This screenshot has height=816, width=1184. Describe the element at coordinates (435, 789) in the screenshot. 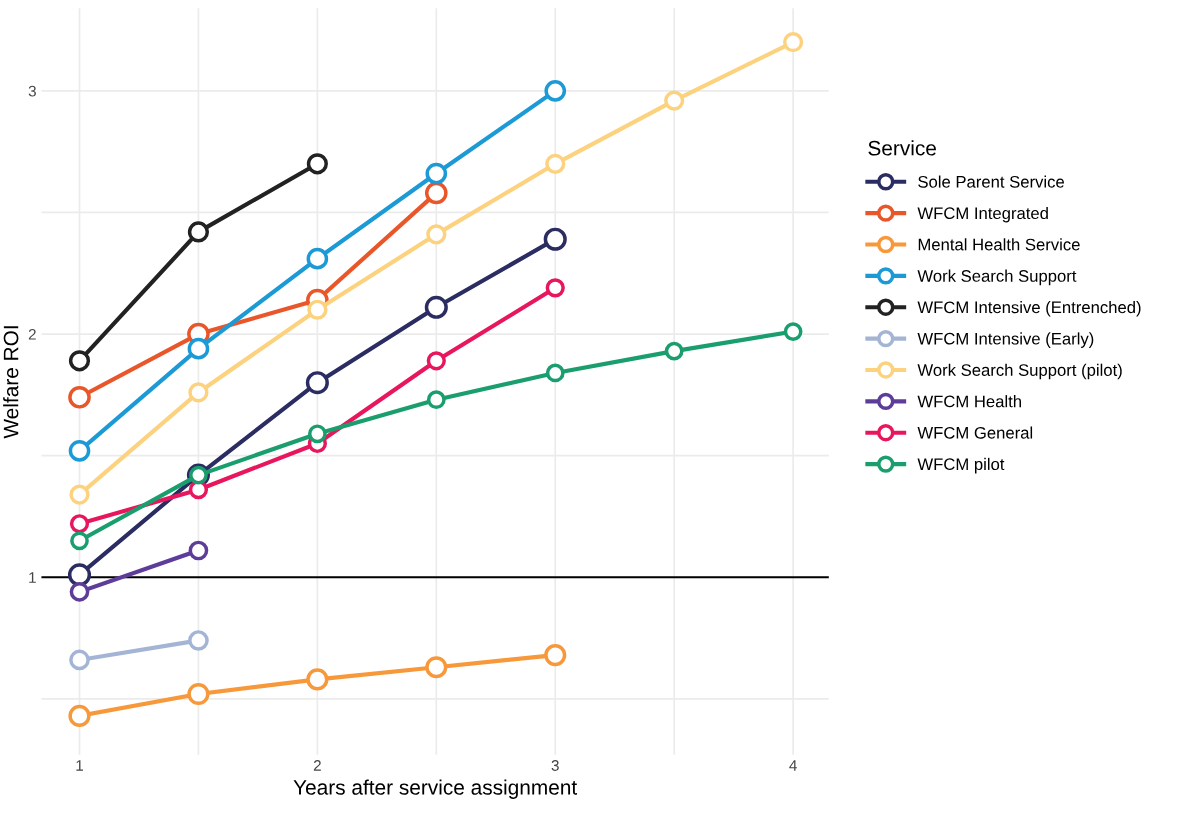

I see `x-axis-title: Years after service assignment` at that location.